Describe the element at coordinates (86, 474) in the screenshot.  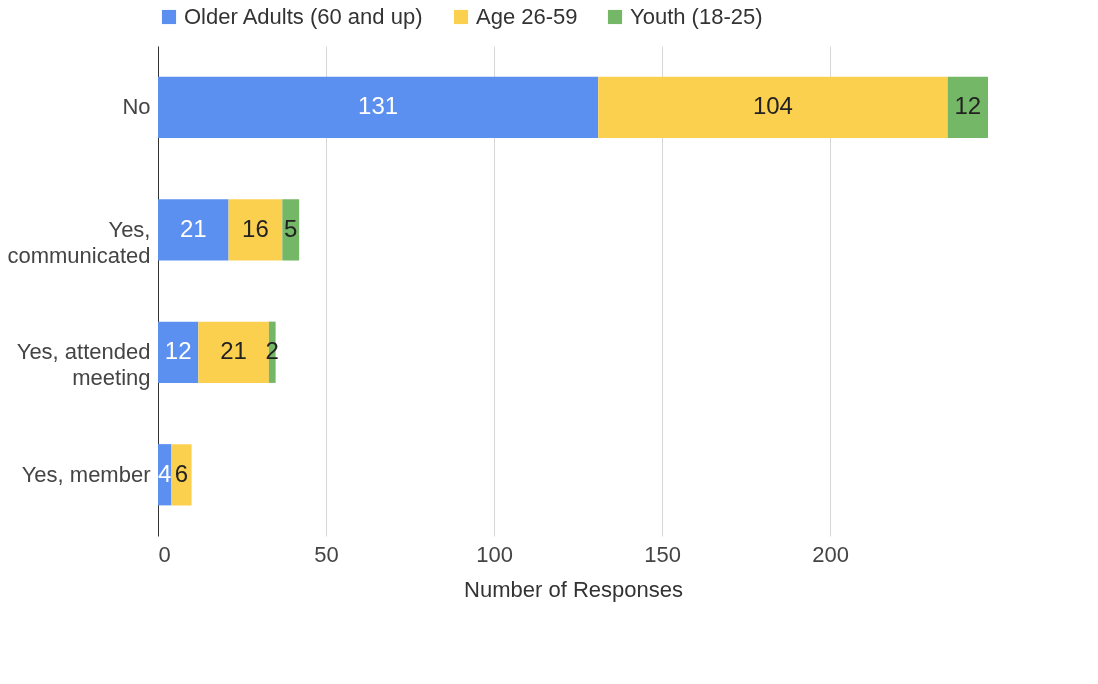
I see `y-tick-label: Yes, member` at that location.